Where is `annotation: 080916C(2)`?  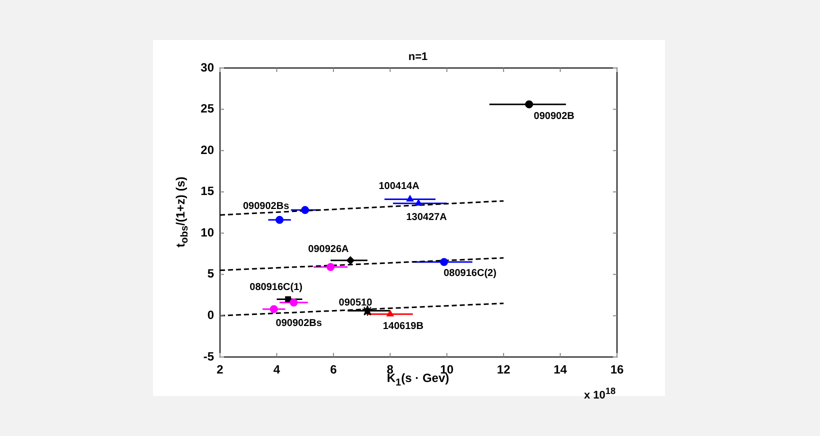 annotation: 080916C(2) is located at coordinates (470, 273).